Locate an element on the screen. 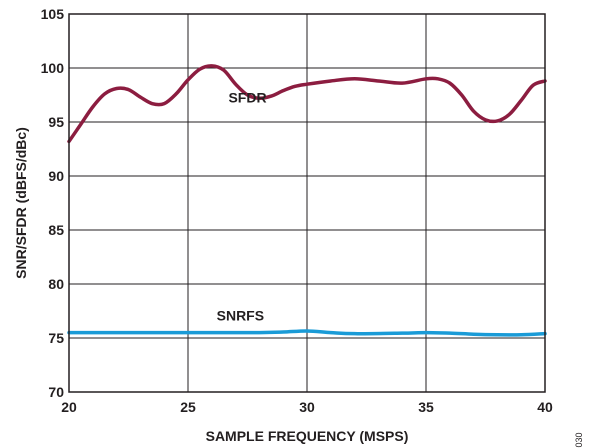 Image resolution: width=593 pixels, height=448 pixels. y-tick-label: 100 is located at coordinates (53, 68).